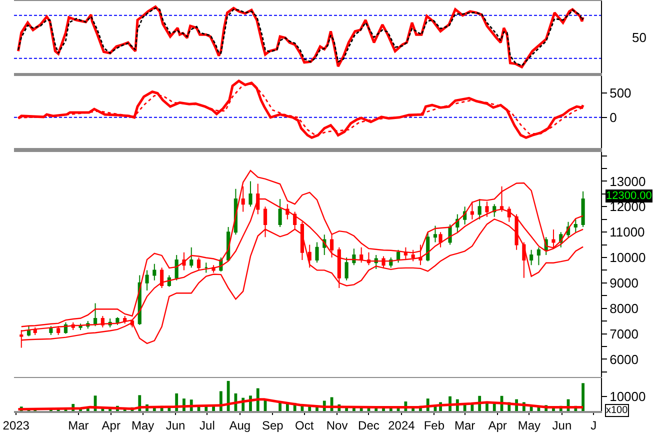  Describe the element at coordinates (628, 181) in the screenshot. I see `y-tick-label: 13000` at that location.